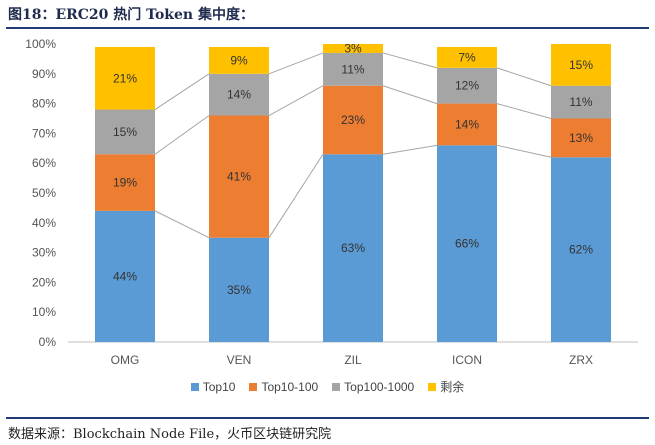 The width and height of the screenshot is (655, 445). I want to click on data-label: 19%, so click(125, 183).